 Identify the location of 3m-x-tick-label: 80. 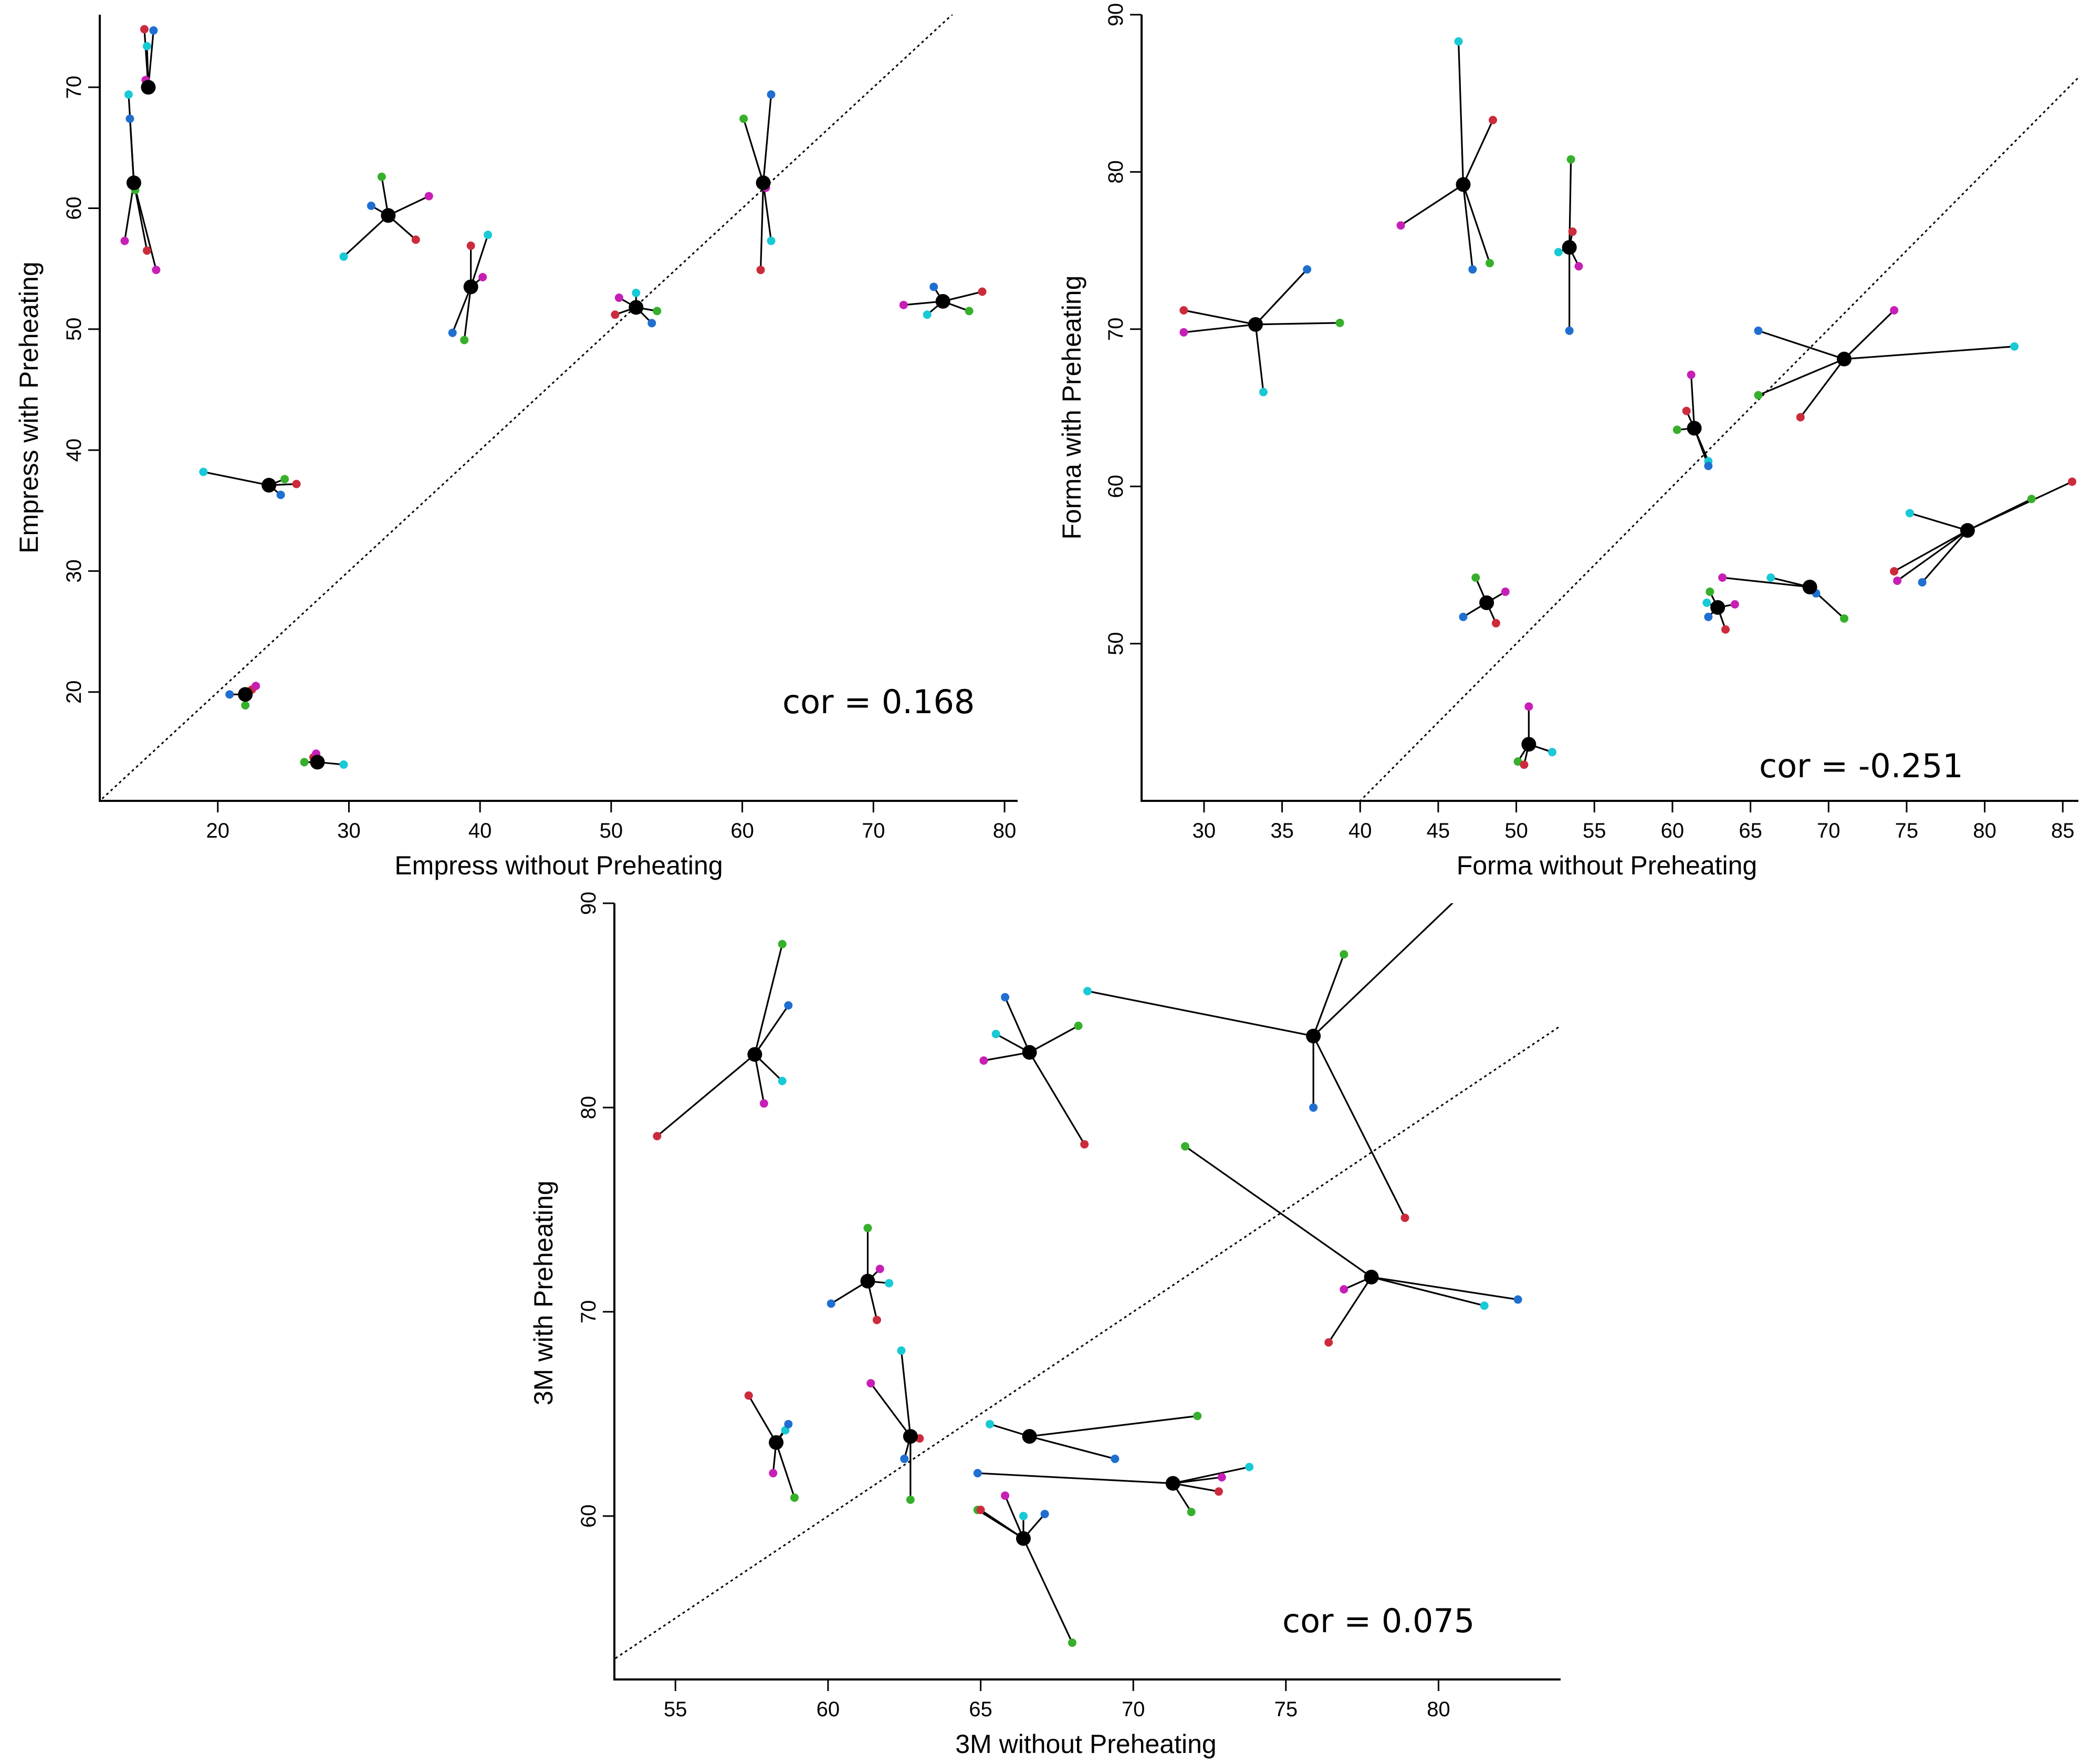
(1439, 1709).